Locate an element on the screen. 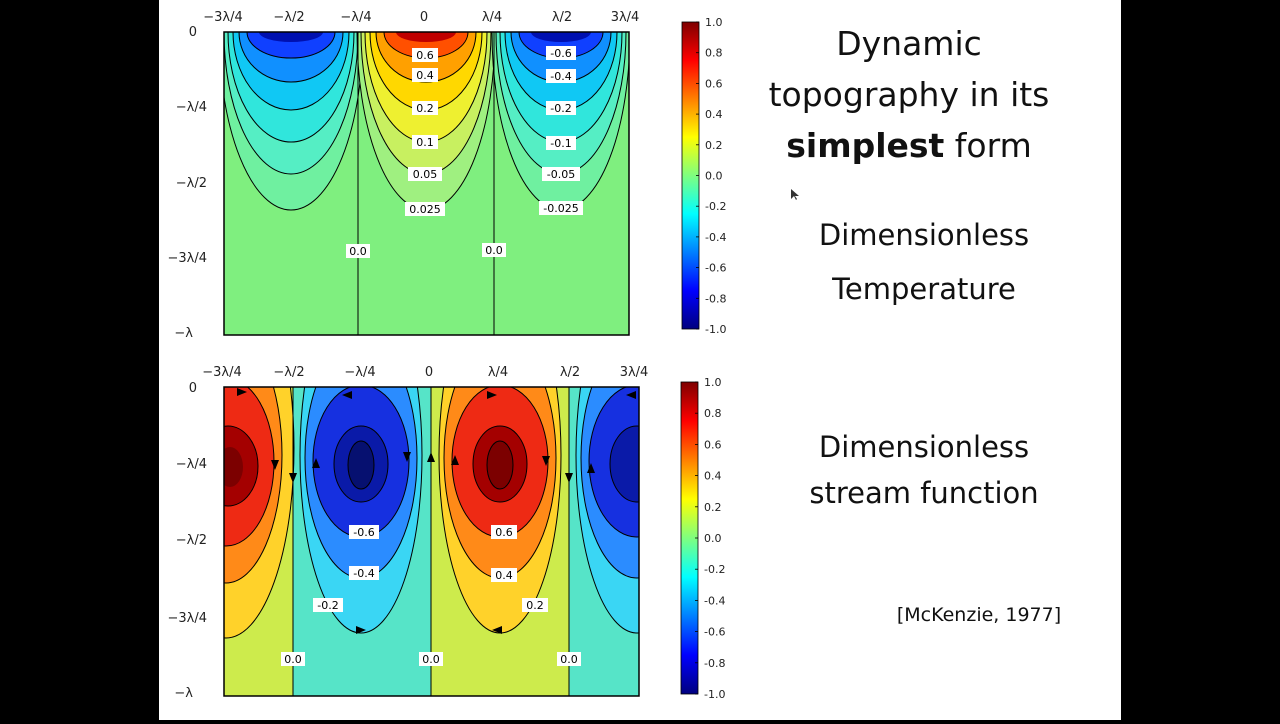 Image resolution: width=1280 pixels, height=724 pixels. svg-text: -0.2 is located at coordinates (327, 605).